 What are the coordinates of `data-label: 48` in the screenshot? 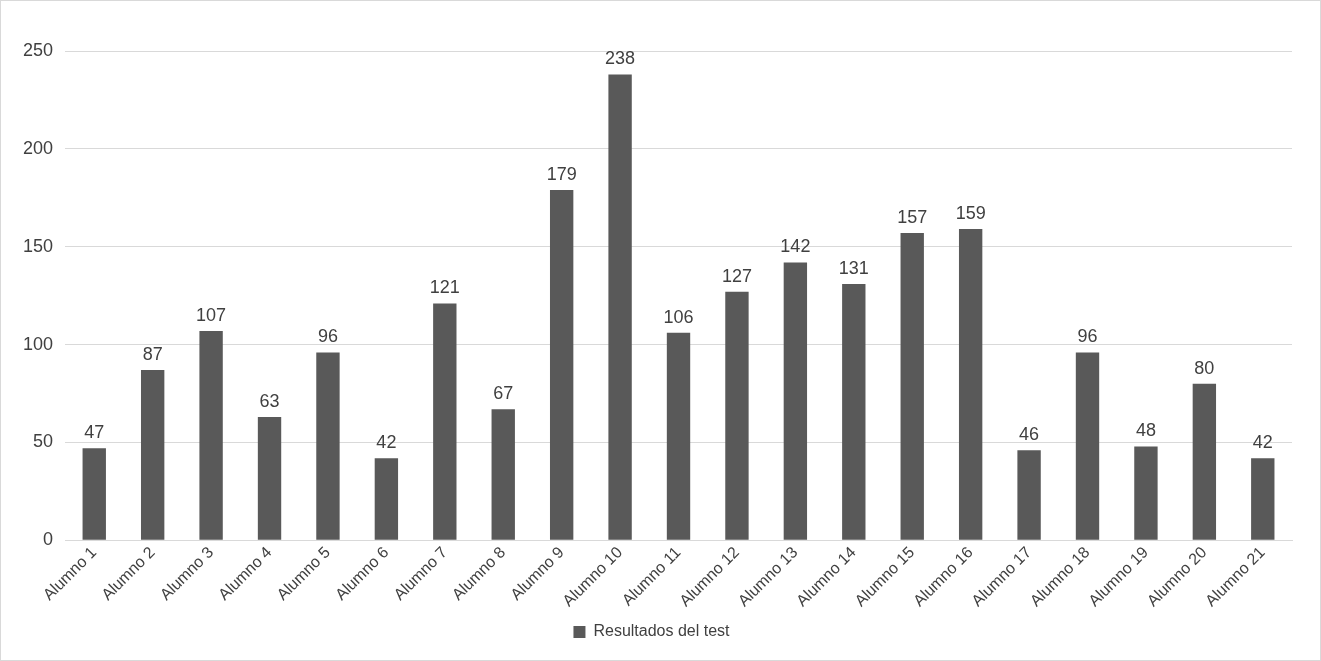 It's located at (1145, 430).